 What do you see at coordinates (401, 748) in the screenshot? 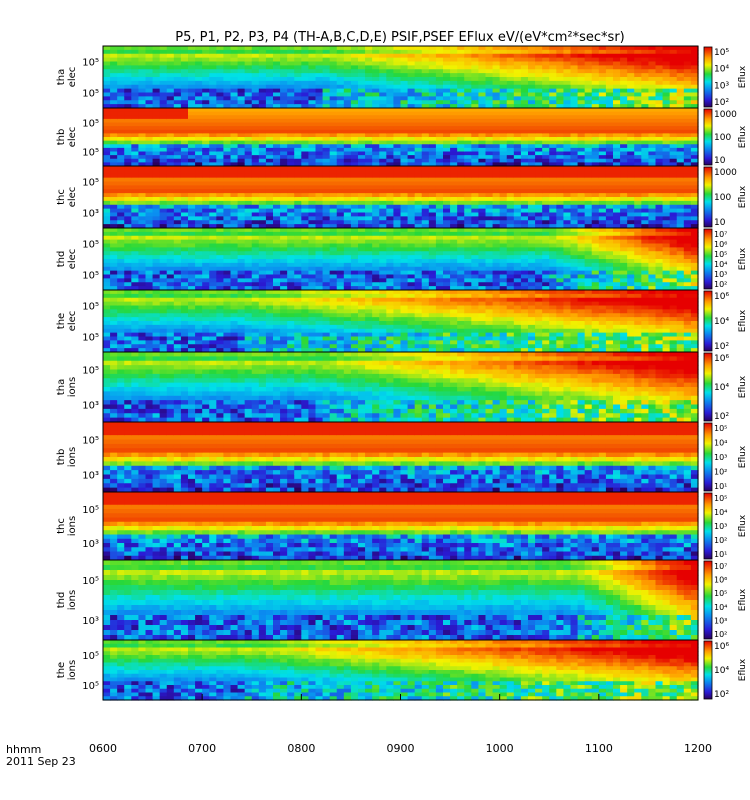
I see `x-tick-label: 0900` at bounding box center [401, 748].